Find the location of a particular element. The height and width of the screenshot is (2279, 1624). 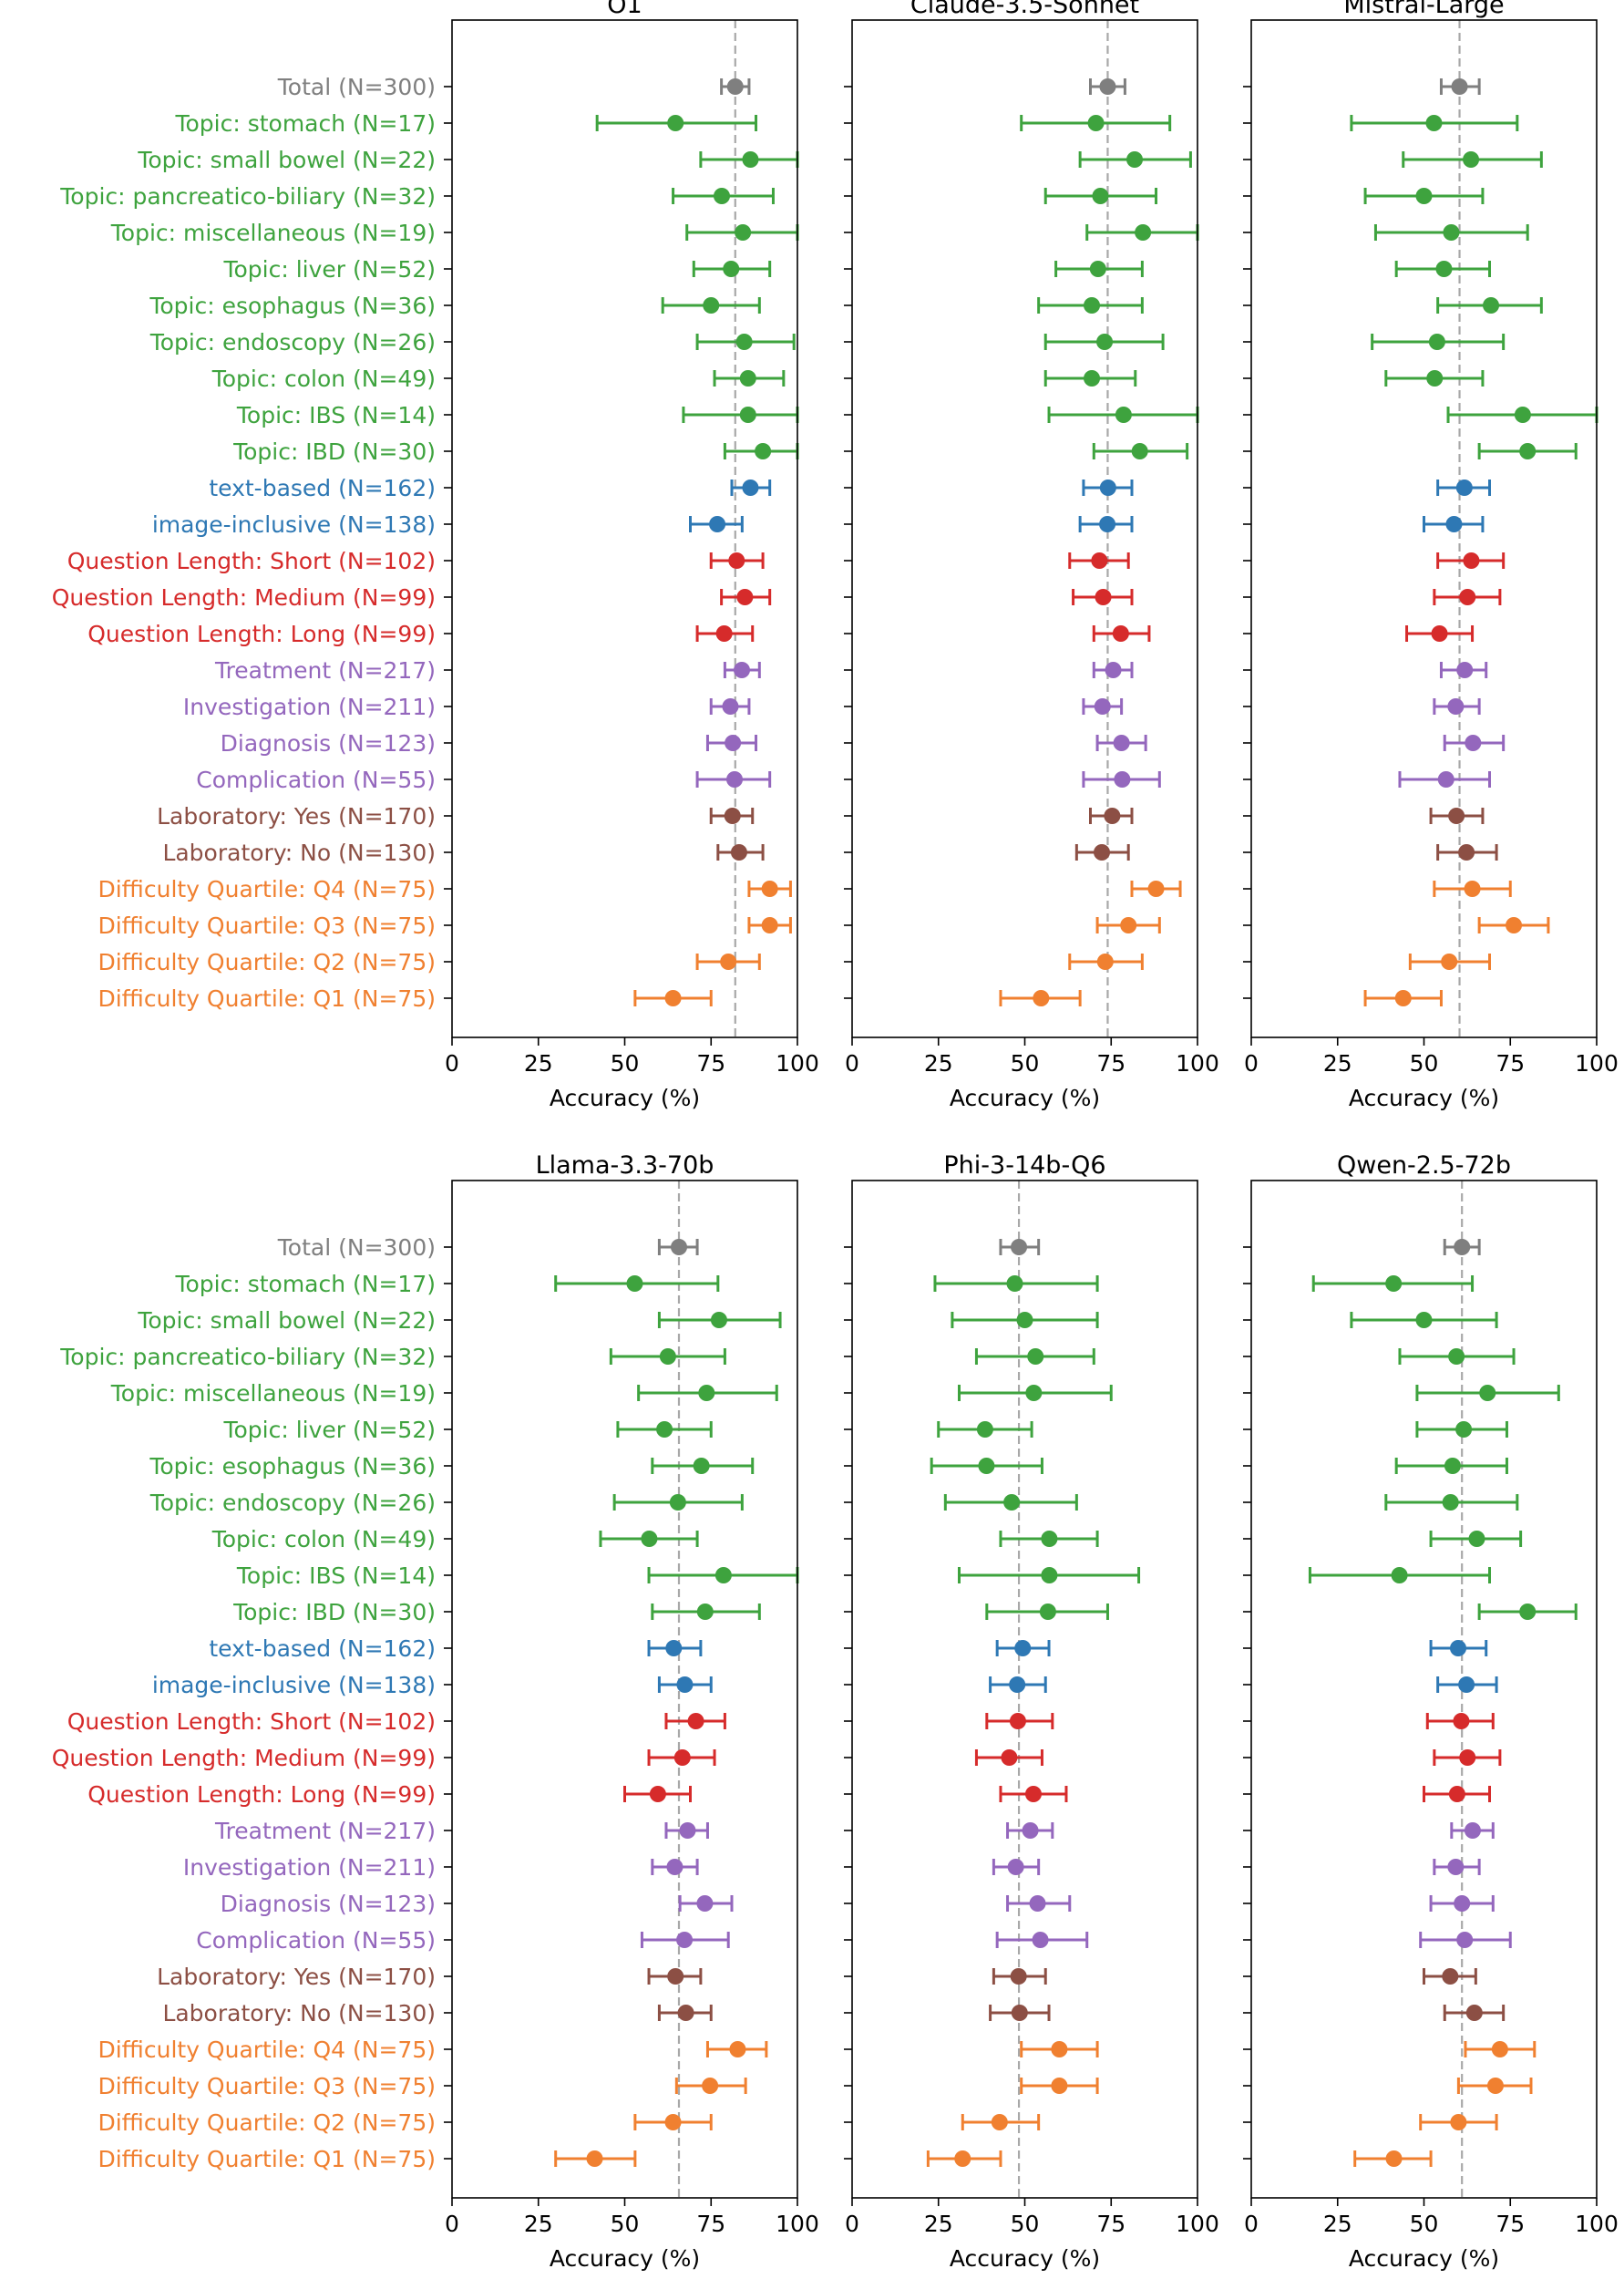

category-label: Topic: liver (N=52) is located at coordinates (329, 1430).